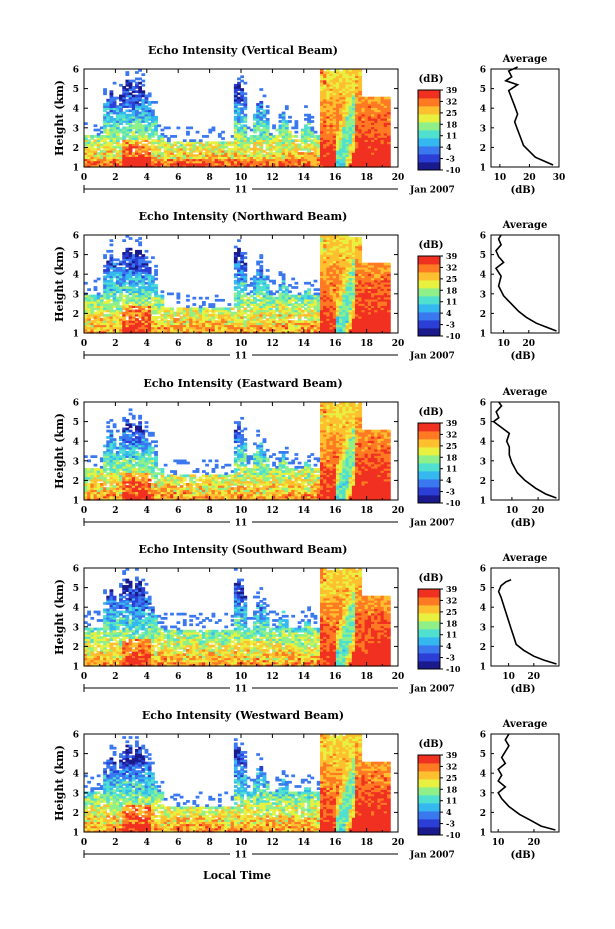 The image size is (615, 929). Describe the element at coordinates (483, 71) in the screenshot. I see `profile-y-tick-label: 6` at that location.